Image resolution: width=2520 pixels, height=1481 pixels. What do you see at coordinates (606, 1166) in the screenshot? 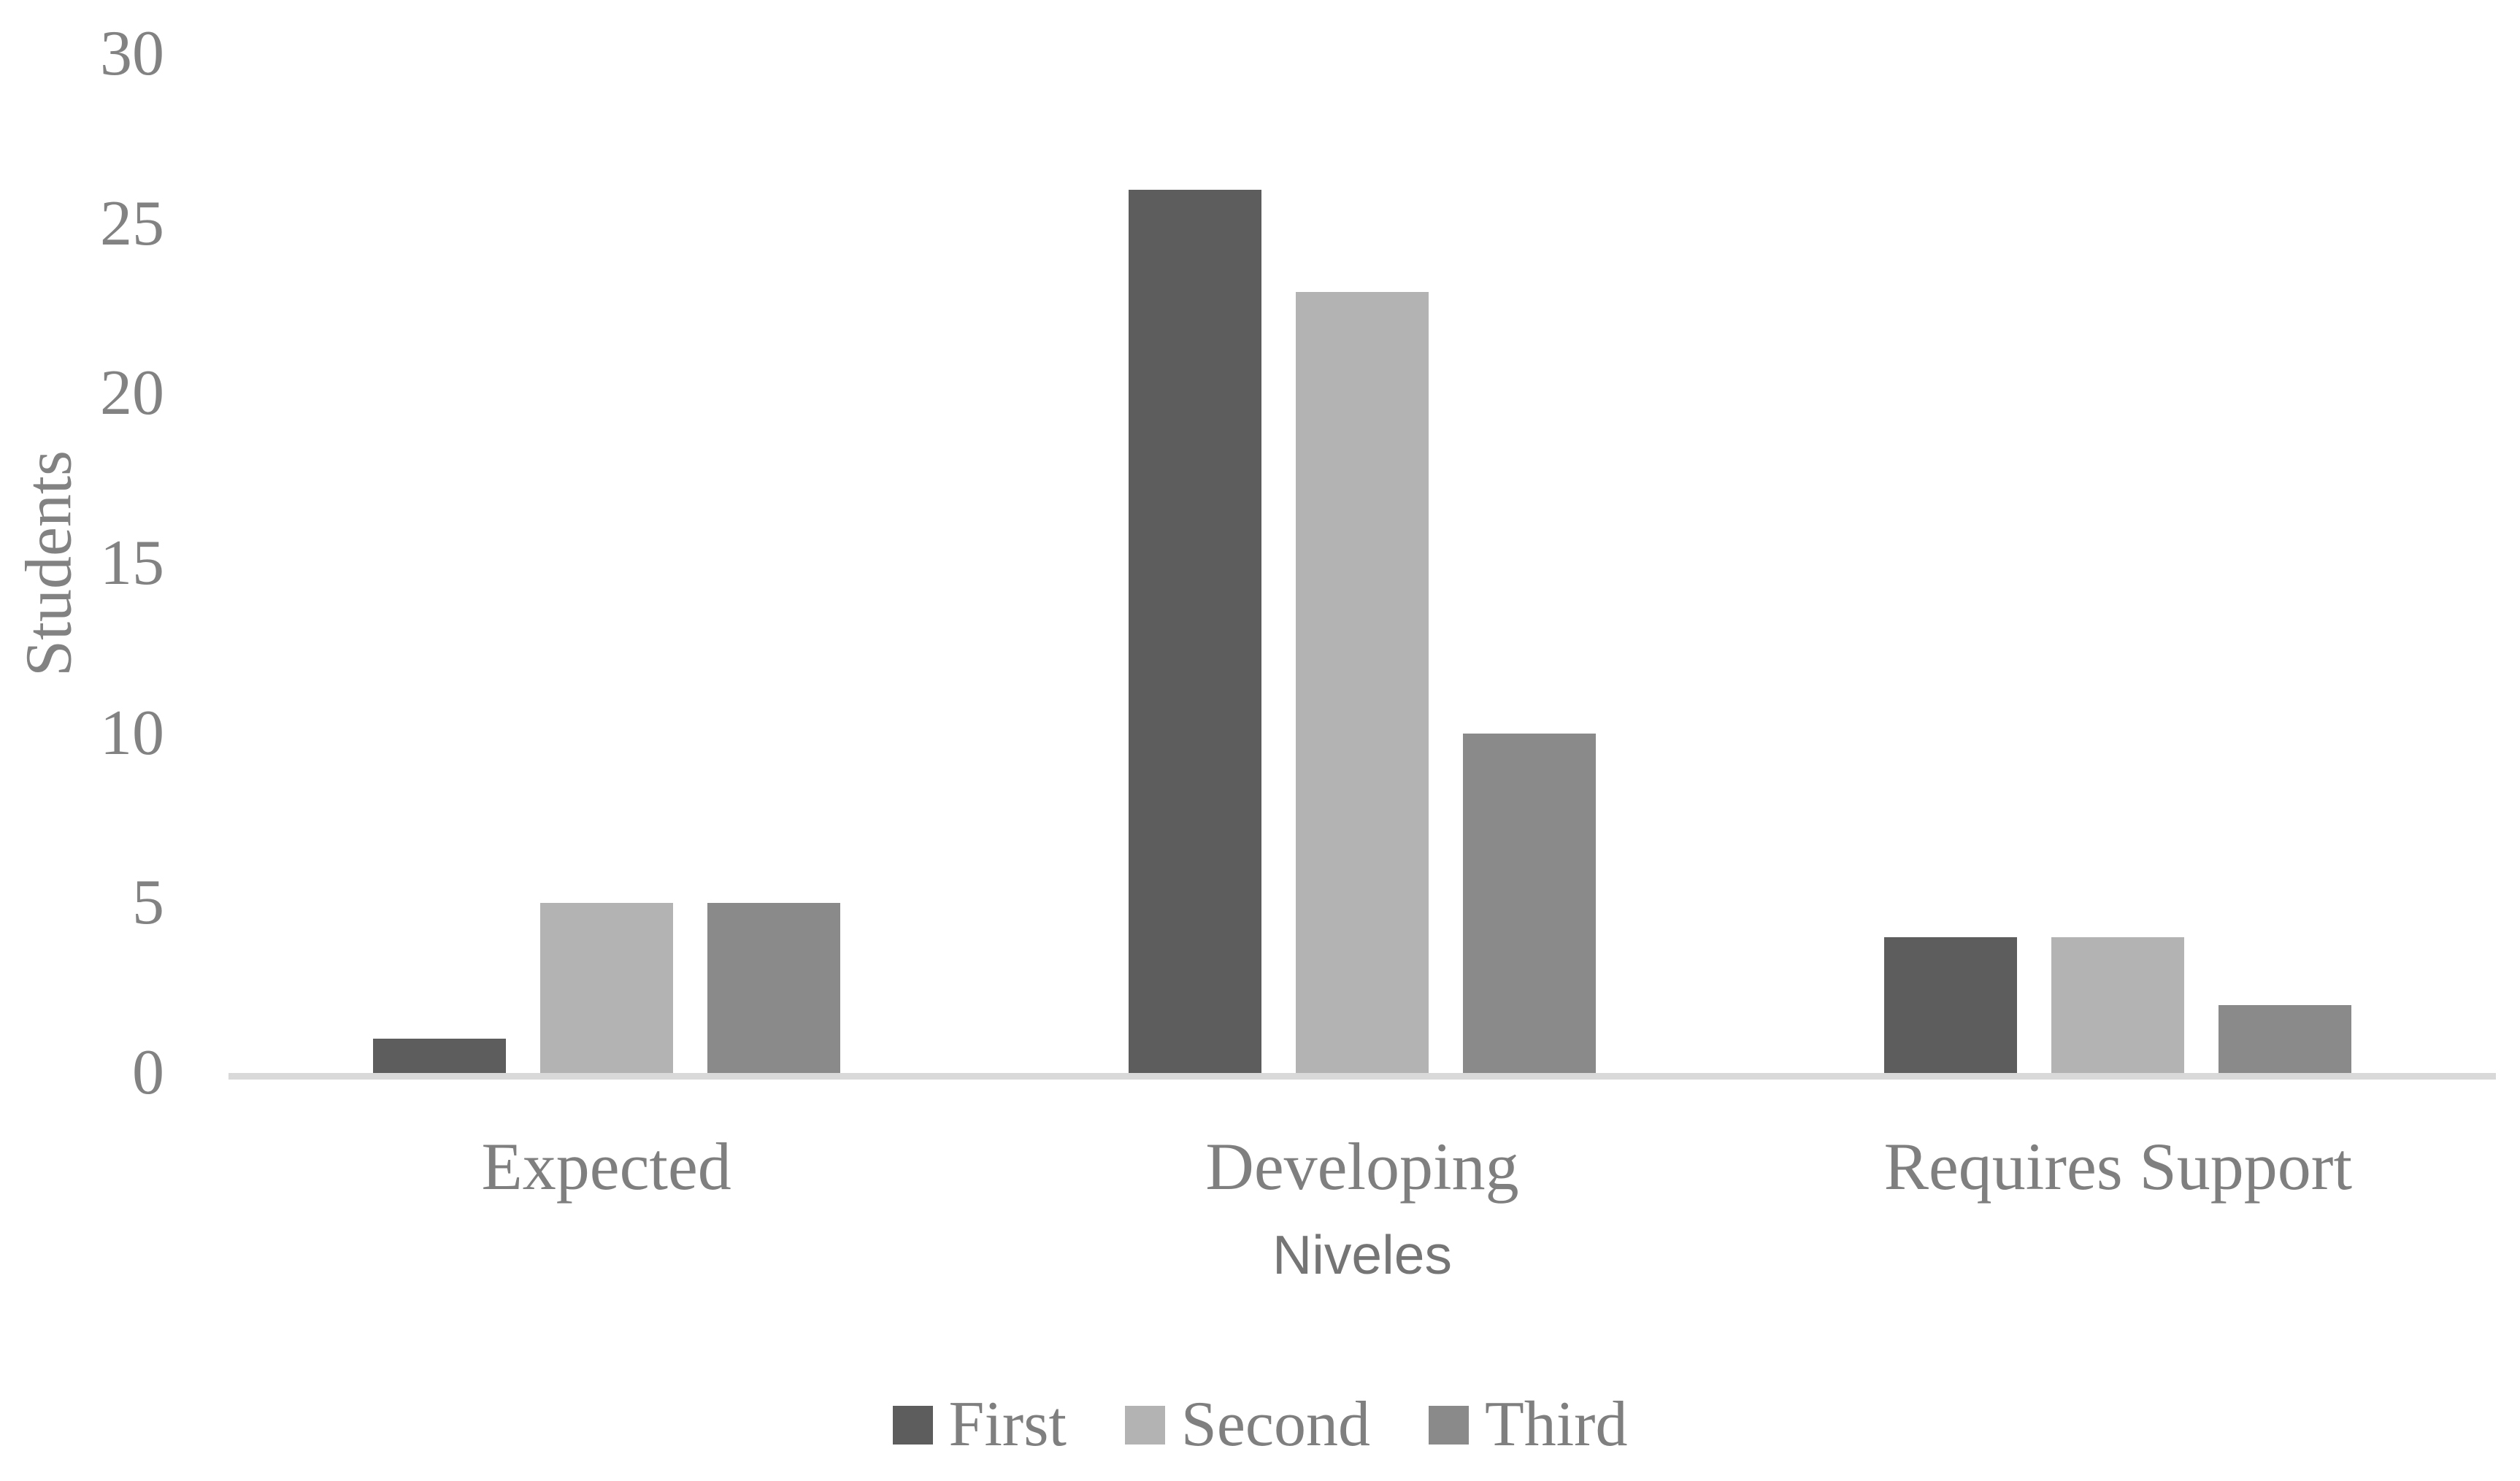
I see `category-label-expected: Expected` at bounding box center [606, 1166].